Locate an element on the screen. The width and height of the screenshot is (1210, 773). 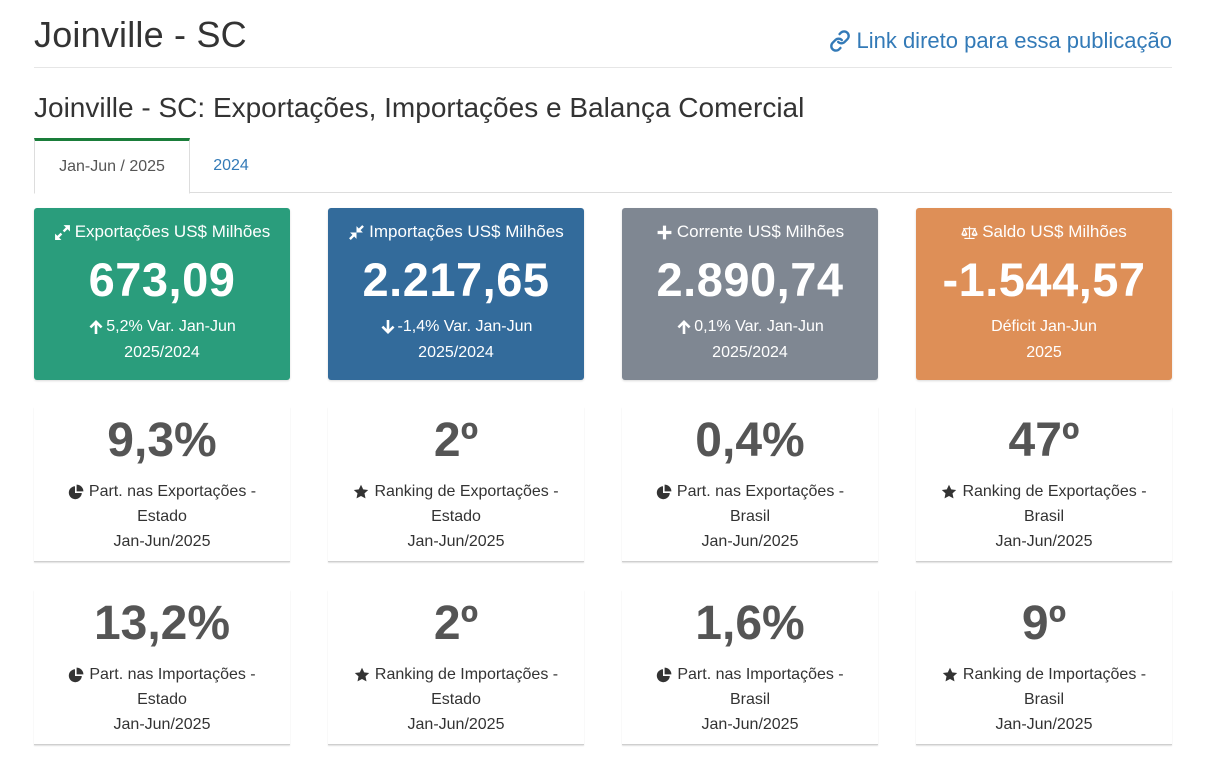
compress-arrows-icon is located at coordinates (357, 232).